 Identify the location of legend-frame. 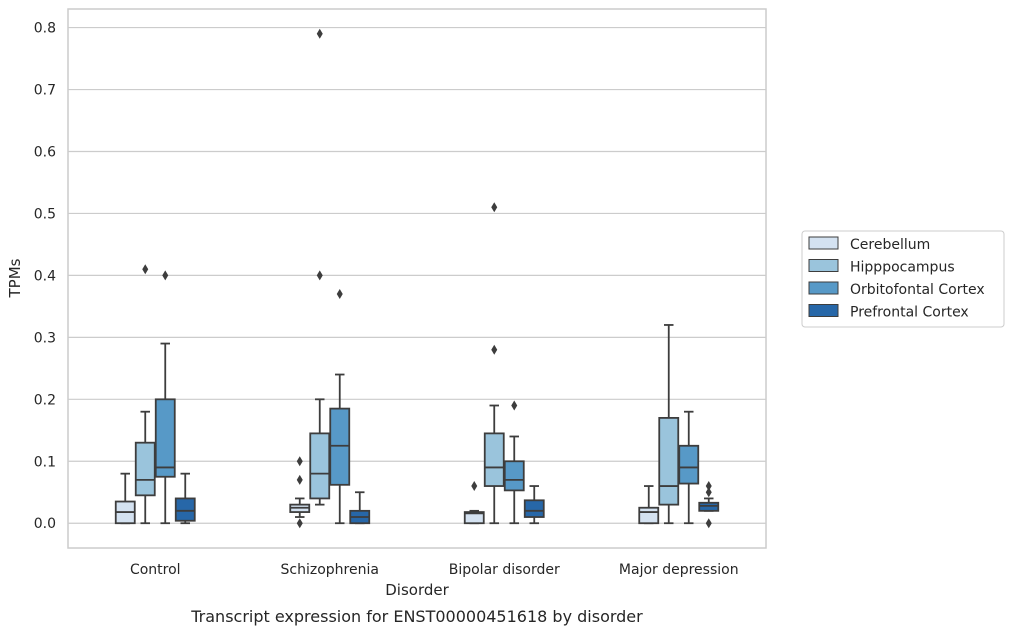
(903, 279).